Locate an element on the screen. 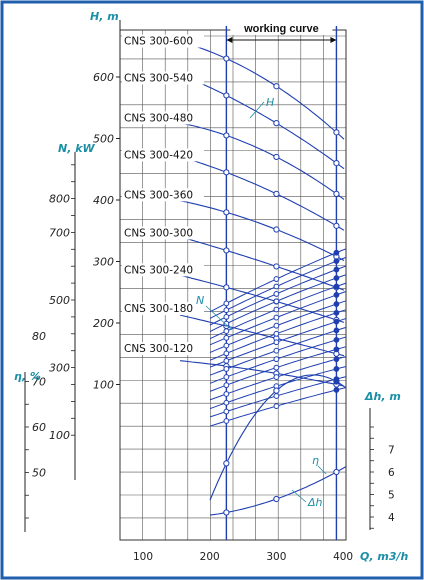  working-curve-arrow-head-right is located at coordinates (333, 40).